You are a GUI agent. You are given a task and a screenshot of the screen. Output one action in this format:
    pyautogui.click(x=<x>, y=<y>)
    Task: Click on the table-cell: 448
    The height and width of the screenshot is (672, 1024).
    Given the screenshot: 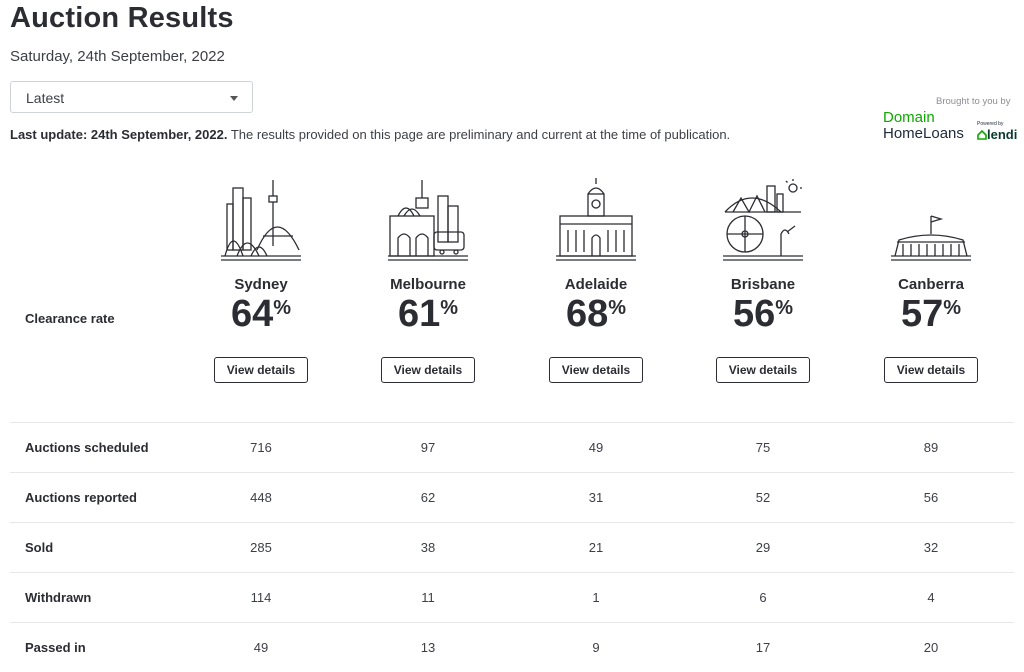 What is the action you would take?
    pyautogui.click(x=261, y=497)
    